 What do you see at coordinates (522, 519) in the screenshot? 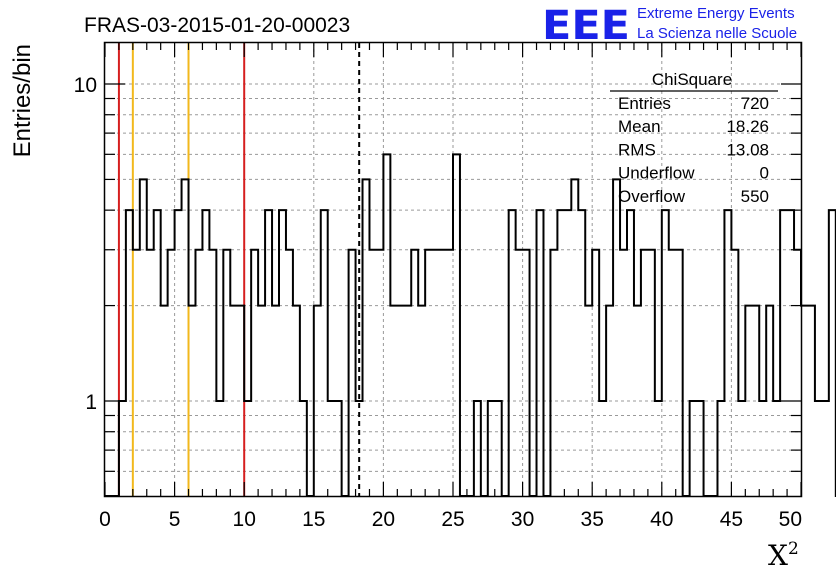
I see `x-tick-label: 30` at bounding box center [522, 519].